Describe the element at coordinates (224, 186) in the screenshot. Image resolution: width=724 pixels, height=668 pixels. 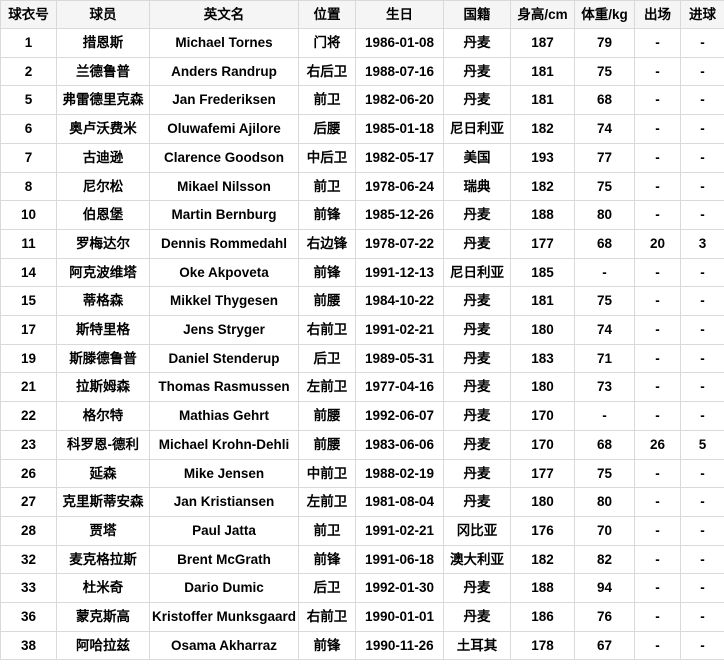
I see `cell-name-en: Mikael Nilsson` at that location.